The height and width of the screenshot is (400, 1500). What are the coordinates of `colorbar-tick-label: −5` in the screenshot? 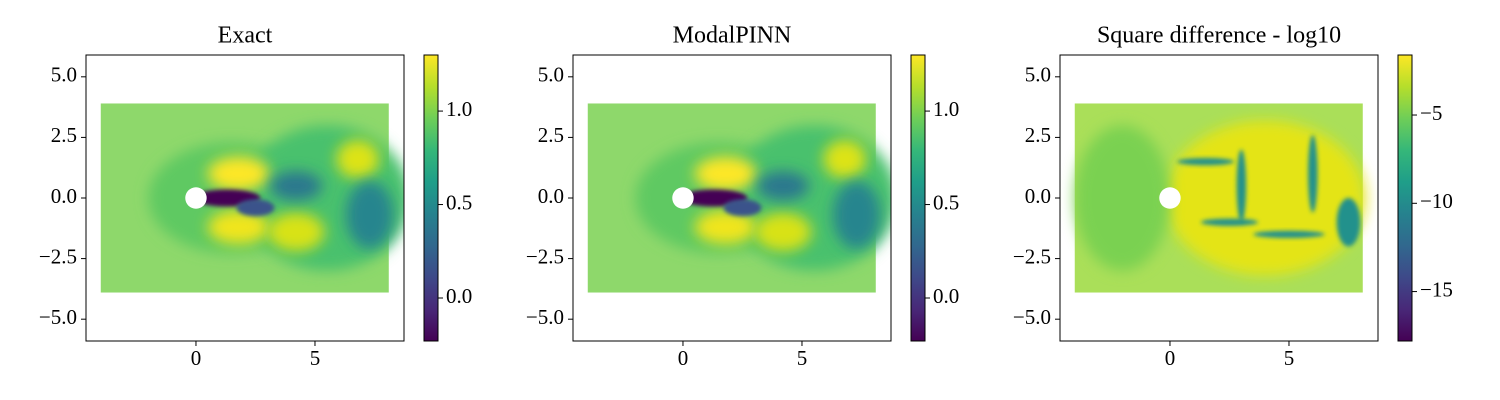 It's located at (1431, 113).